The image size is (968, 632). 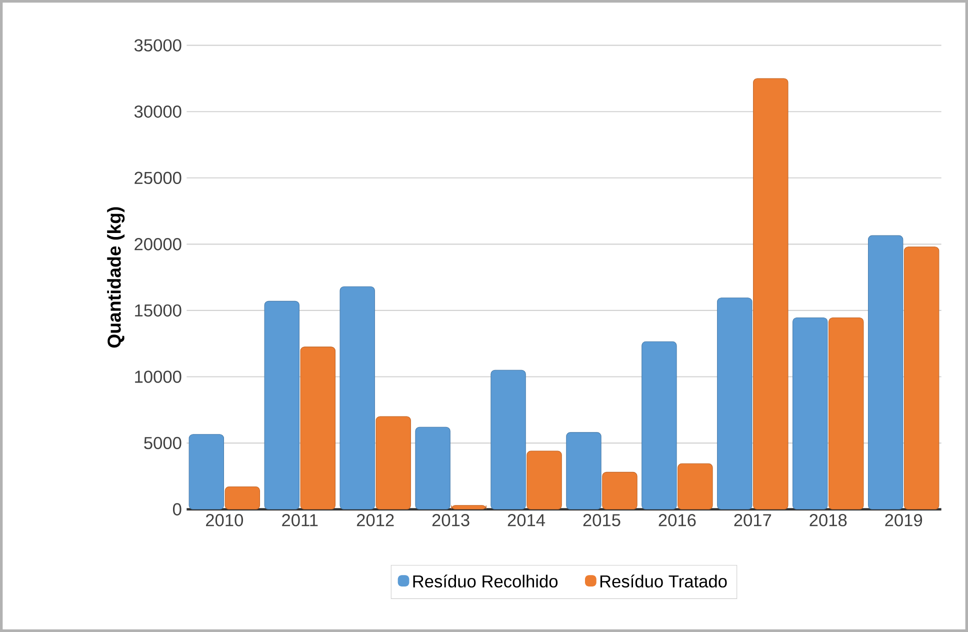 What do you see at coordinates (527, 520) in the screenshot?
I see `x-tick-label: 2014` at bounding box center [527, 520].